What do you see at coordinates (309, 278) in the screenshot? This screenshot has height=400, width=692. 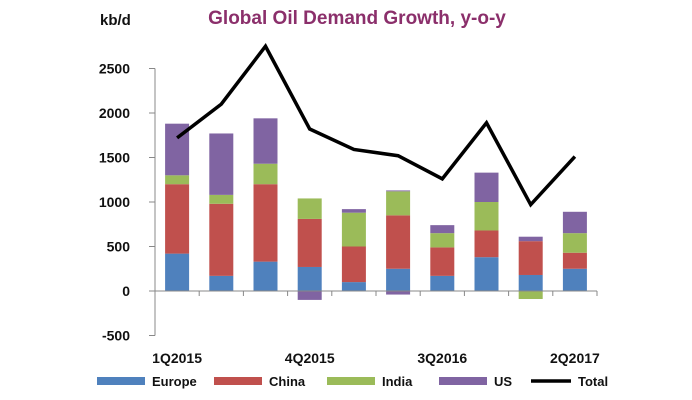 I see `bar-europe-4q2015` at bounding box center [309, 278].